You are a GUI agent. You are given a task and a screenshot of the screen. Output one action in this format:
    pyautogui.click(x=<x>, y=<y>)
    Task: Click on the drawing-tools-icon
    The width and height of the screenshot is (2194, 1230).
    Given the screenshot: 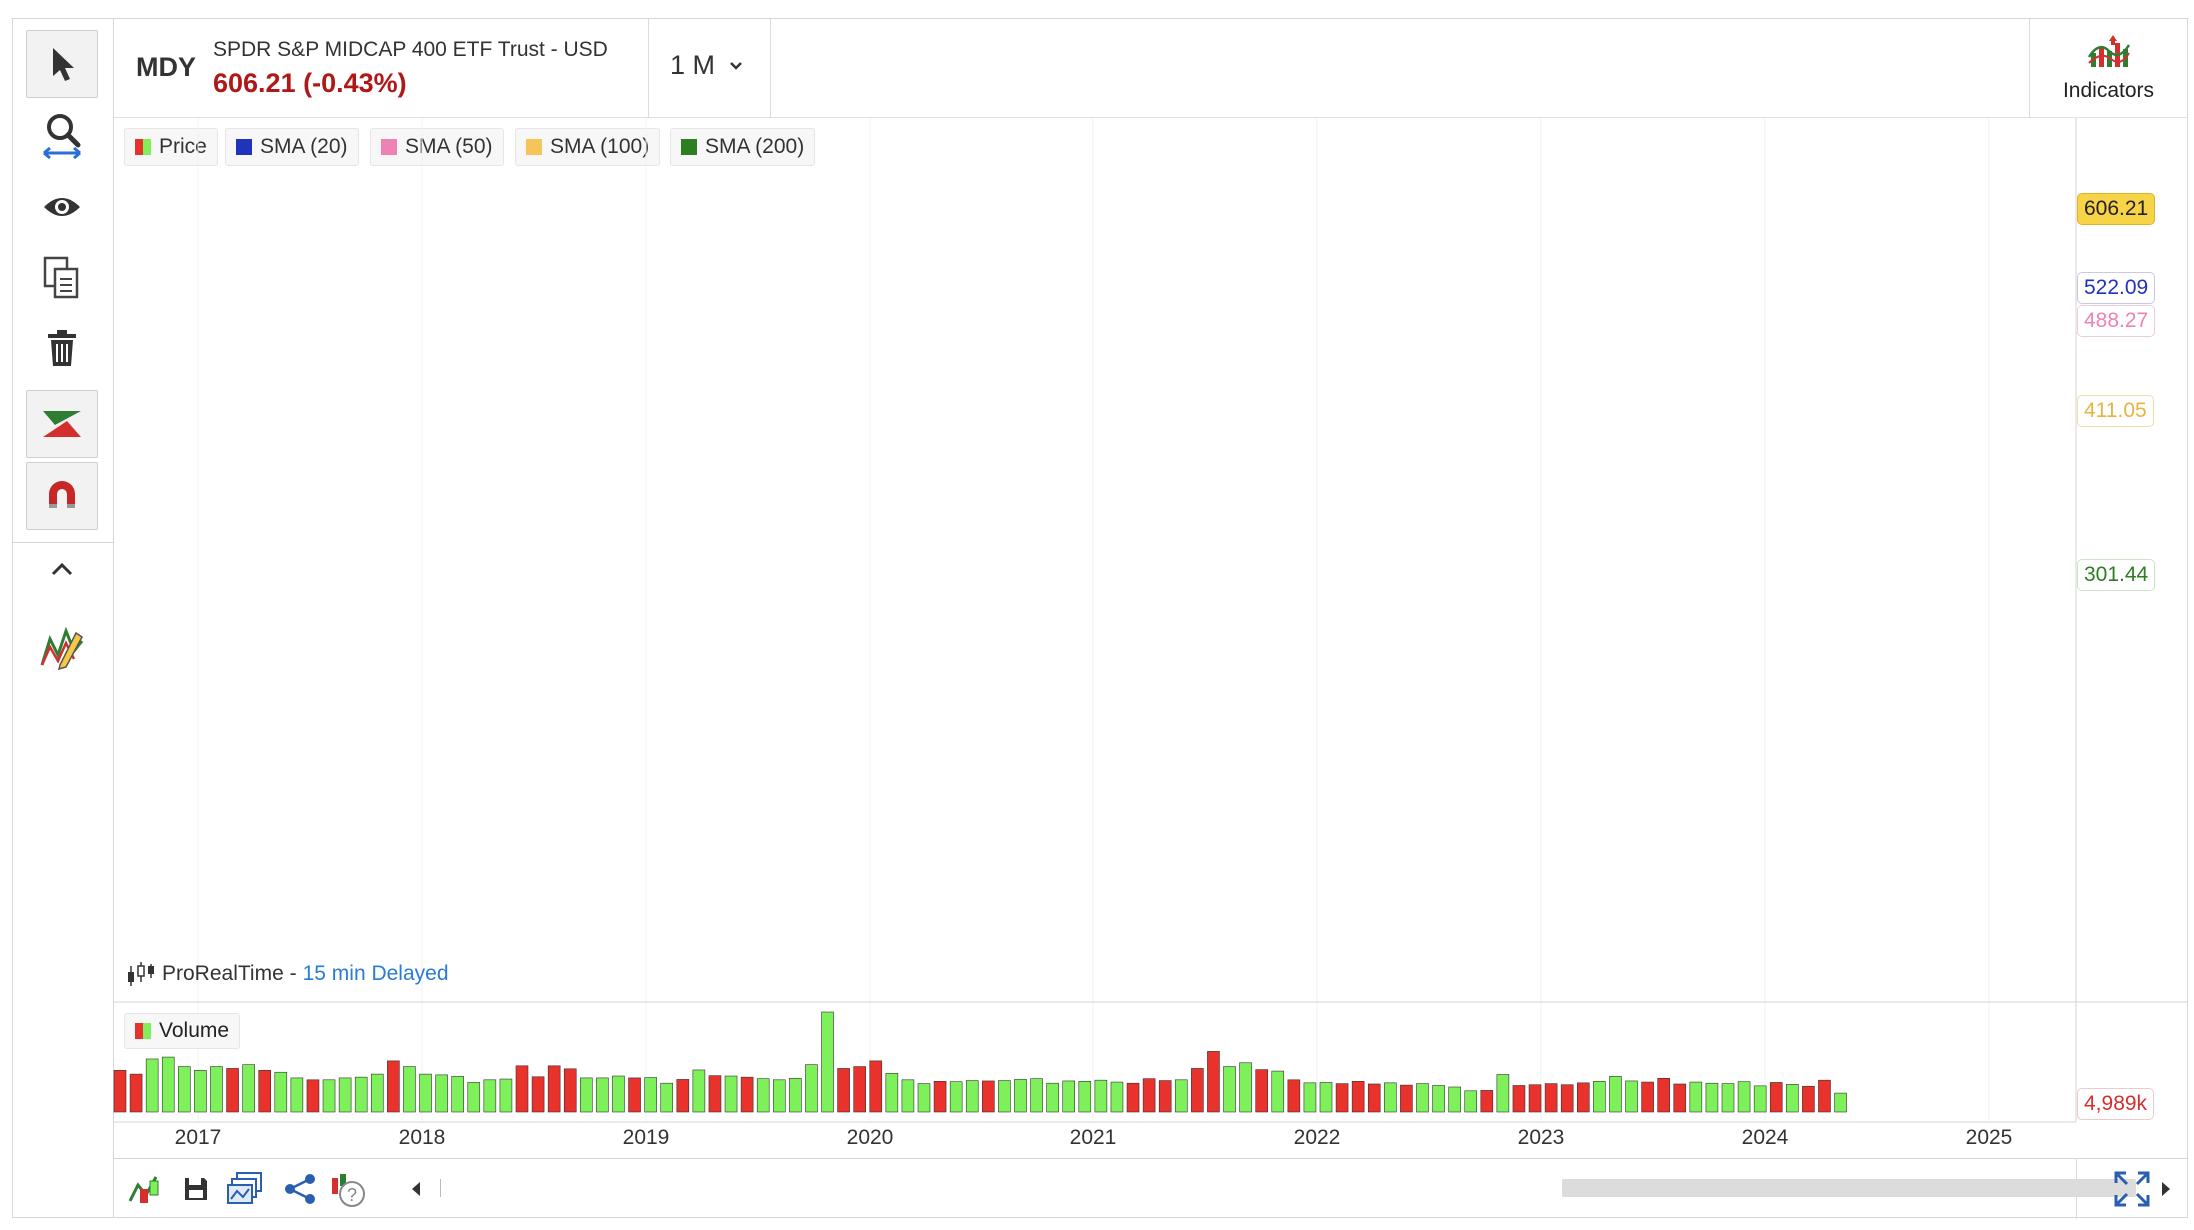 What is the action you would take?
    pyautogui.click(x=62, y=648)
    